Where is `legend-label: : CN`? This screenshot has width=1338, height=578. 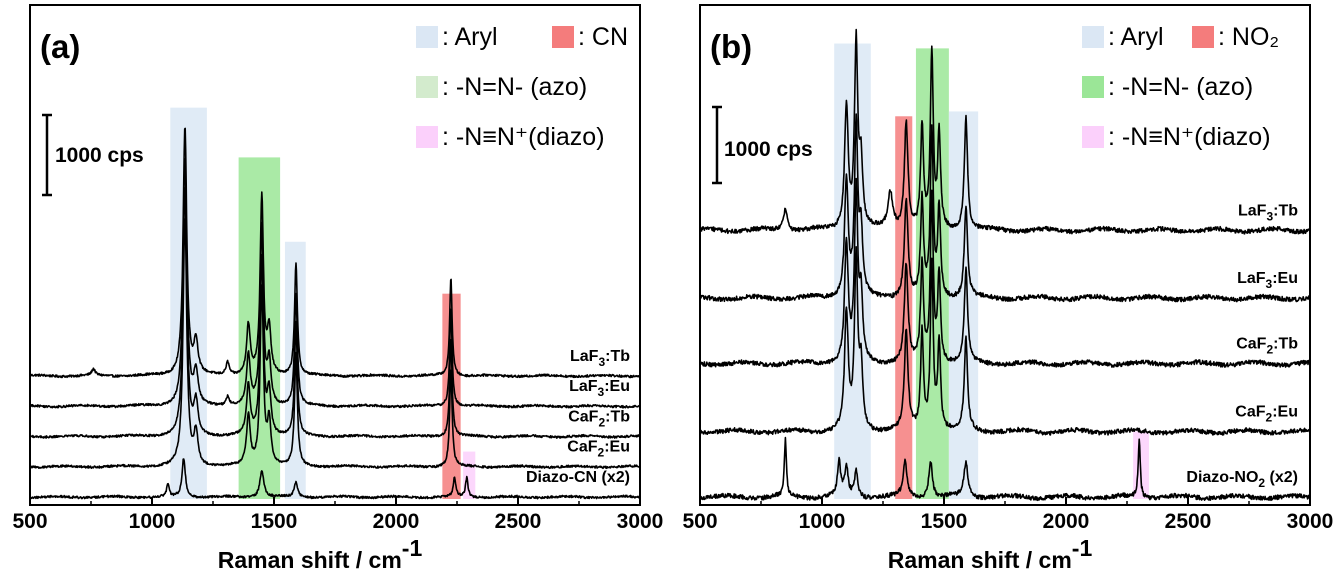 legend-label: : CN is located at coordinates (603, 37).